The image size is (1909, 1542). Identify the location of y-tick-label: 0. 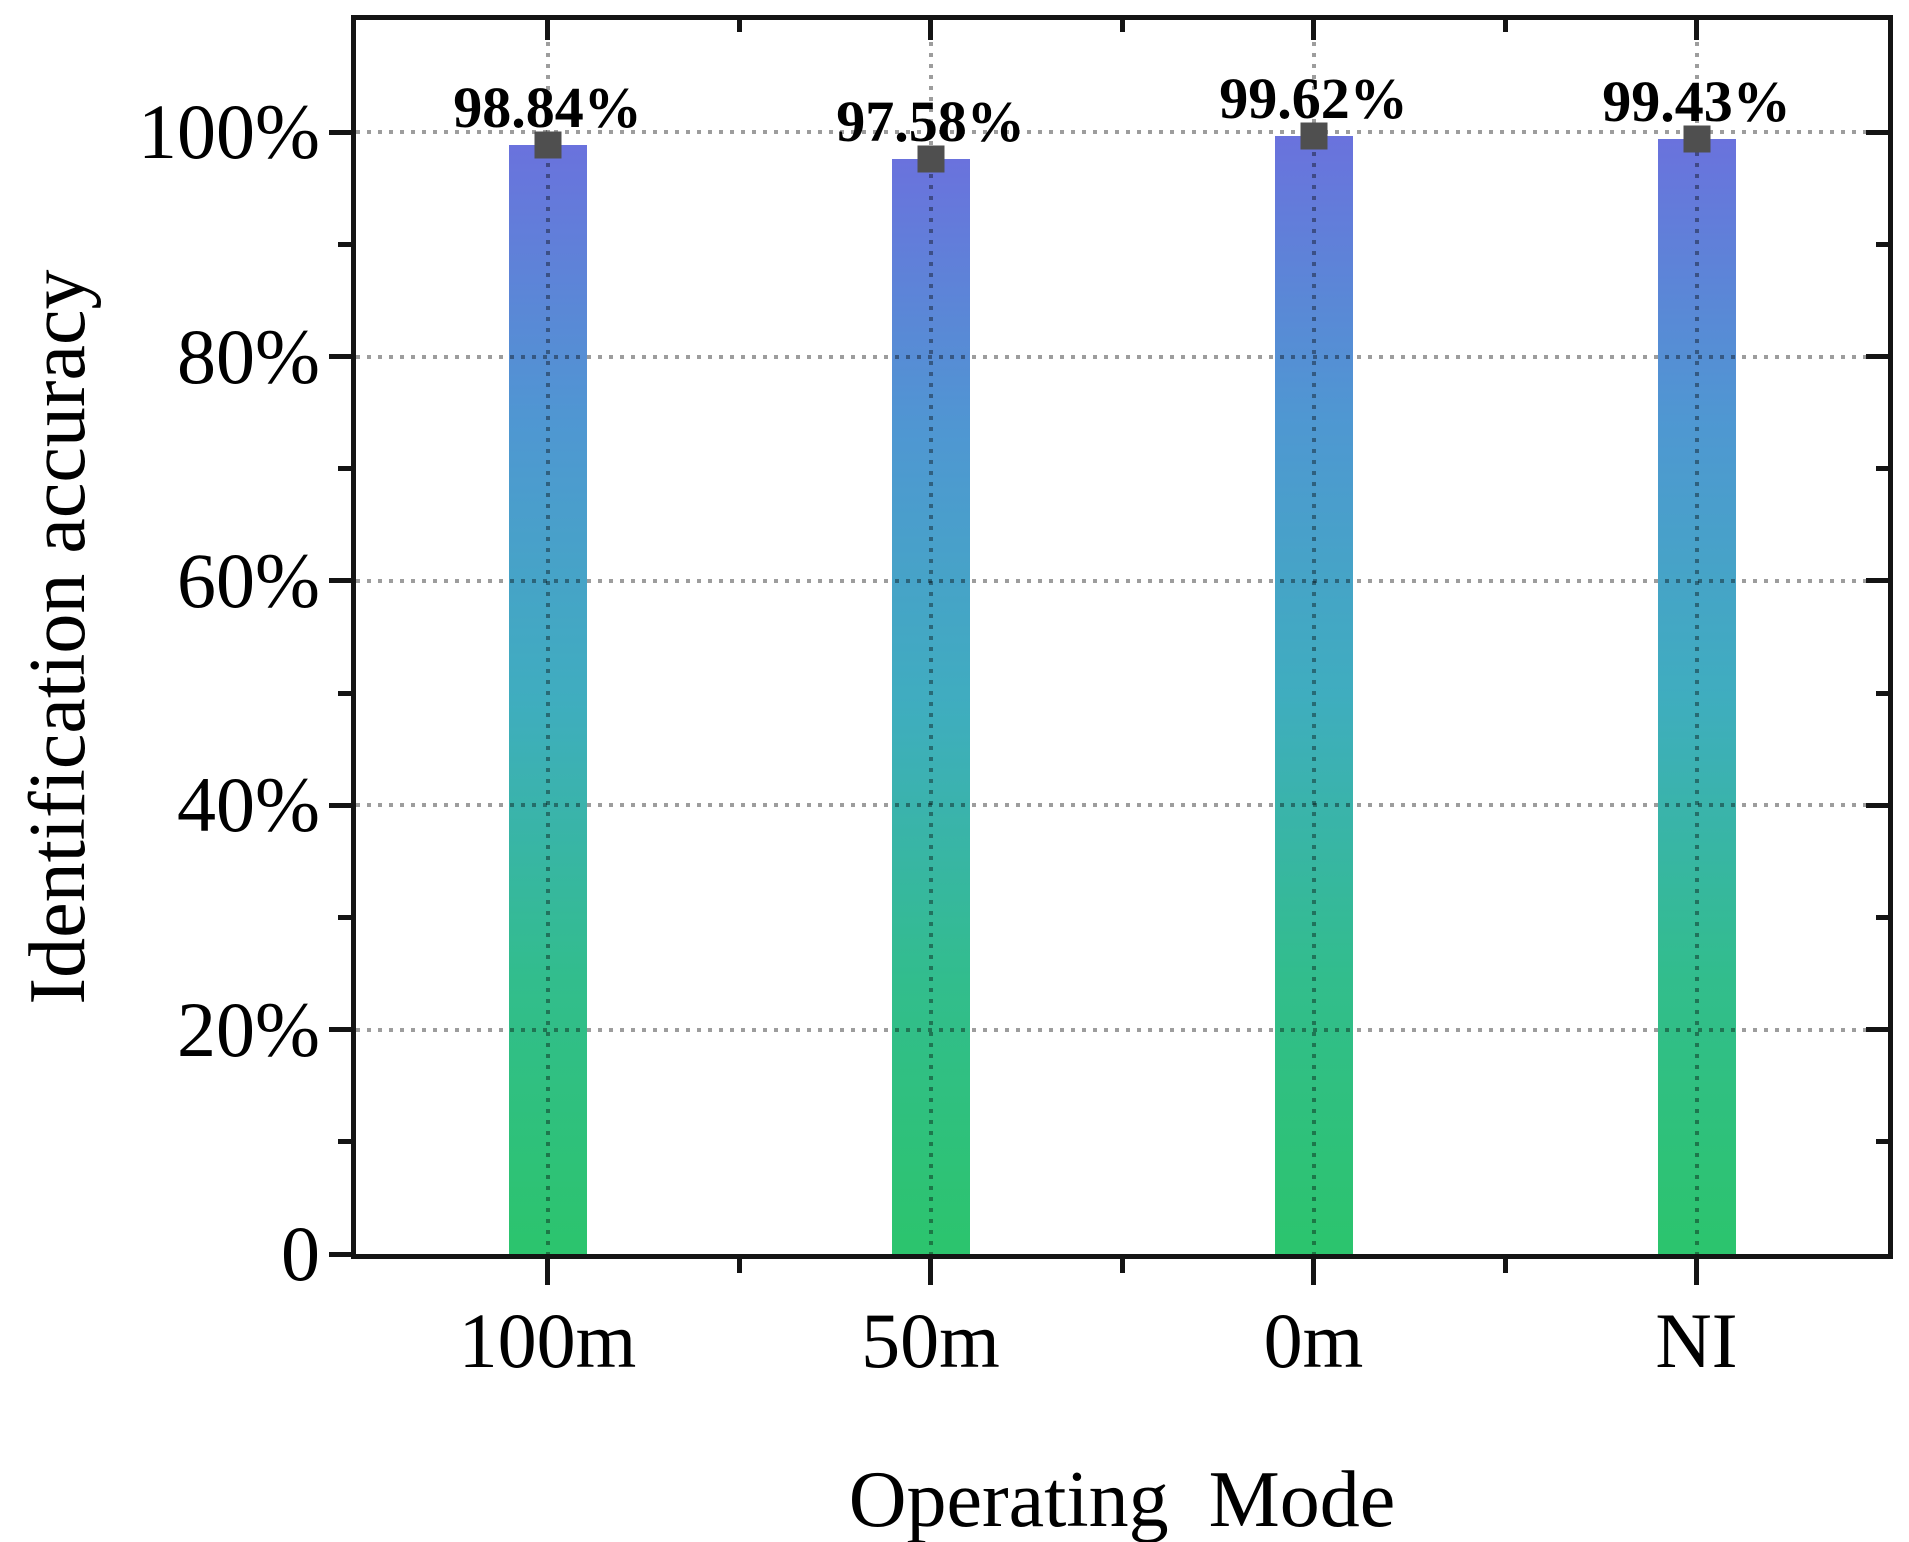
(300, 1253).